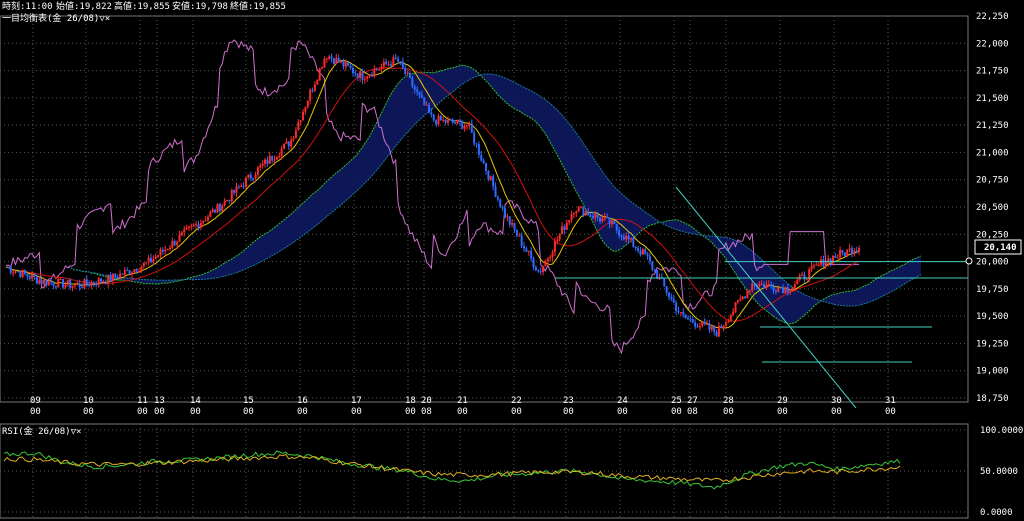  I want to click on date-day-label: 09, so click(35, 401).